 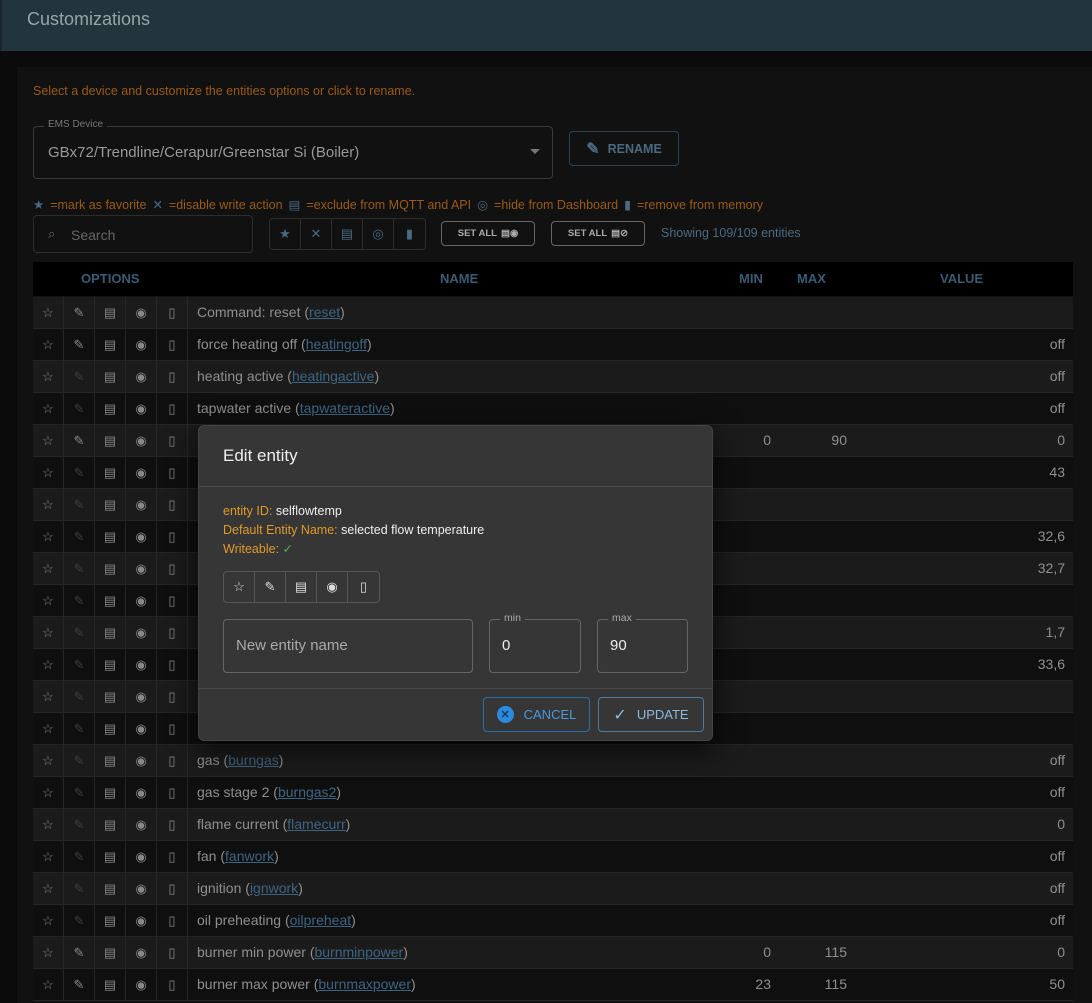 What do you see at coordinates (553, 825) in the screenshot?
I see `table-row: ☆ ✎ ▤ ◉ ▯ flame current (flamecurr) 0` at bounding box center [553, 825].